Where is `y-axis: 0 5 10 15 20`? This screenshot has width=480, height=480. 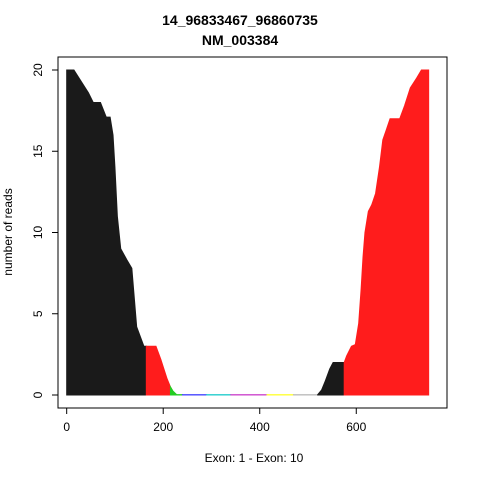
y-axis: 0 5 10 15 20 is located at coordinates (45, 230).